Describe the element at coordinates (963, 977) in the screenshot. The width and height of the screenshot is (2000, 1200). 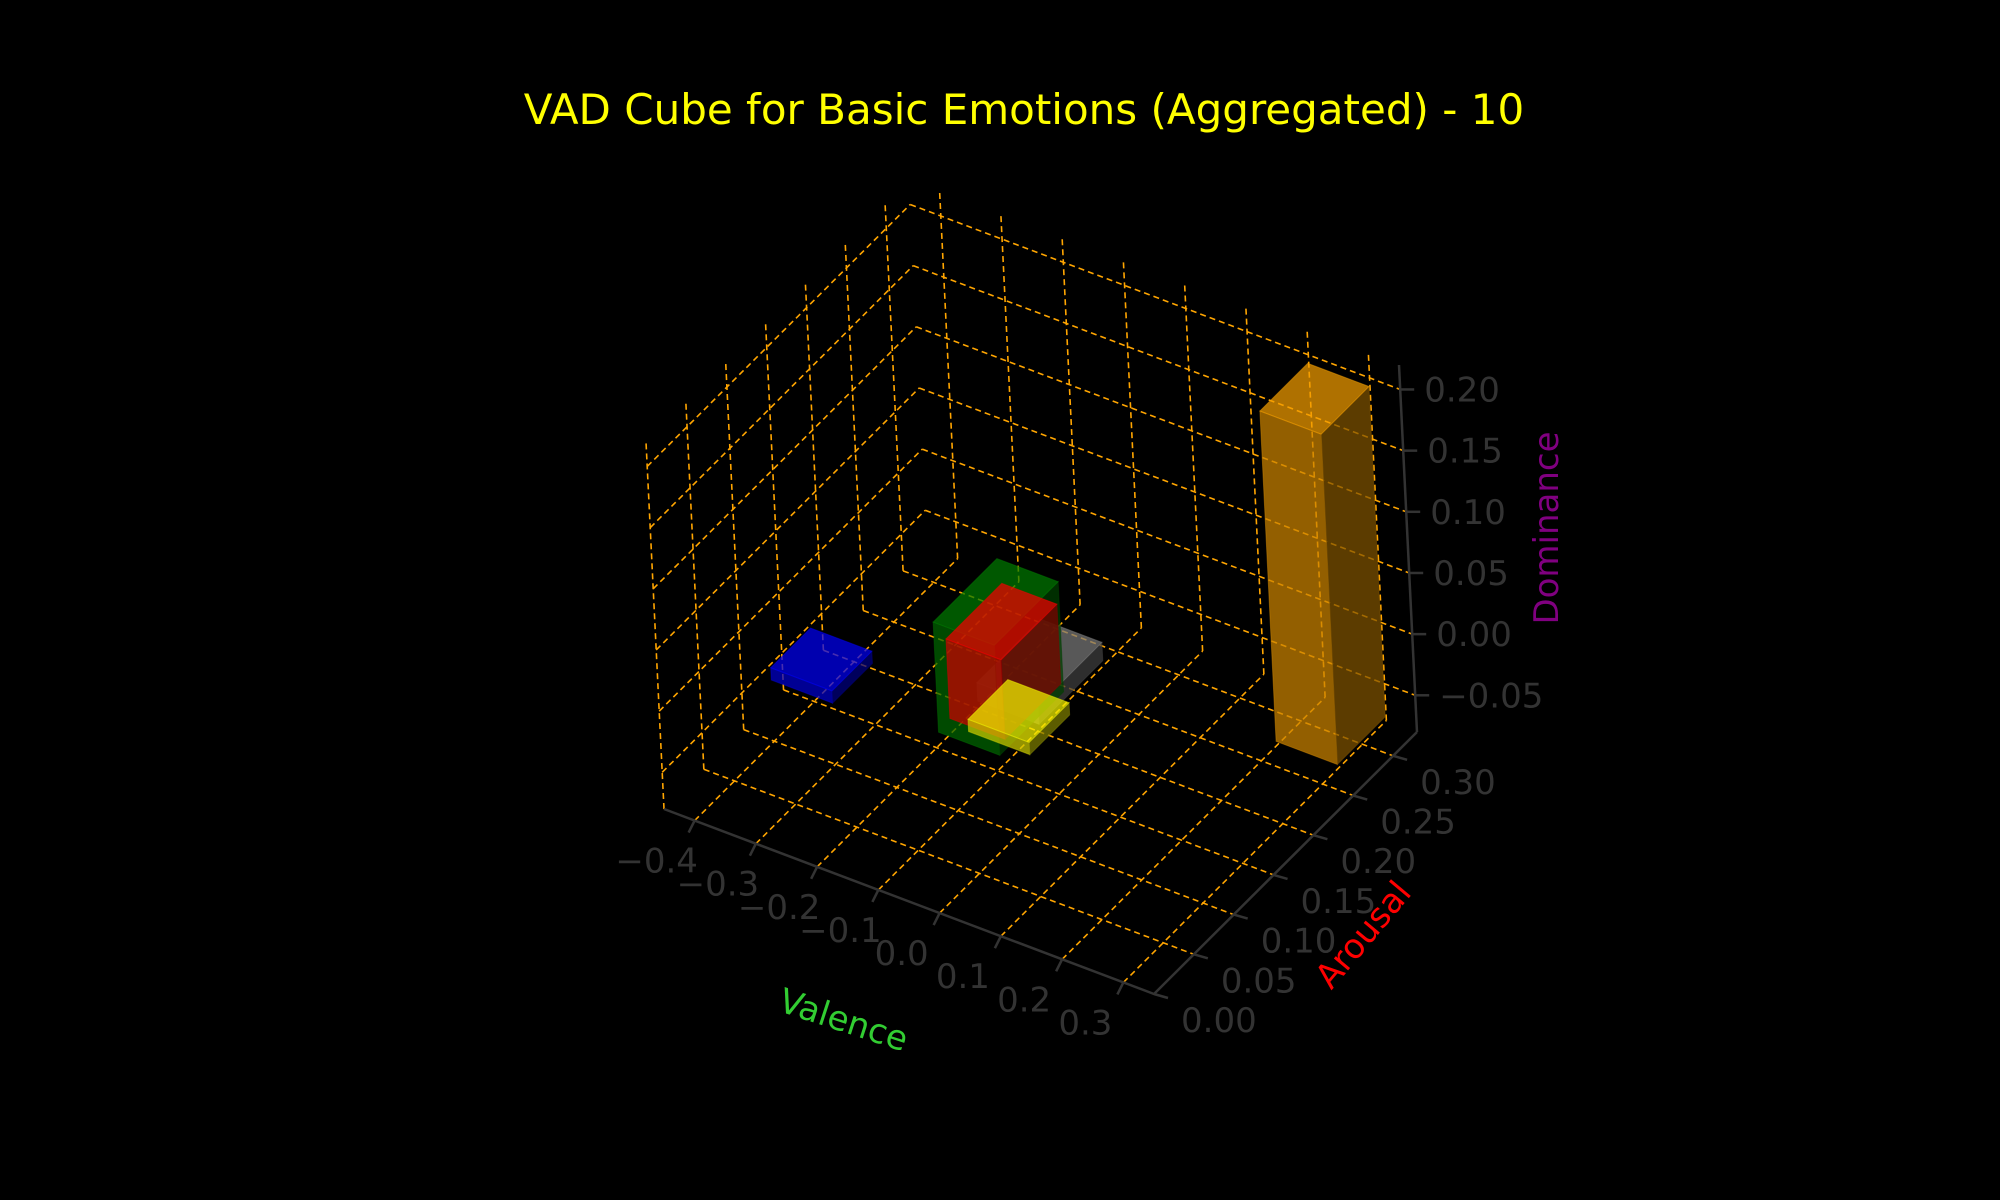
I see `x-tick-label-5: 0.1` at that location.